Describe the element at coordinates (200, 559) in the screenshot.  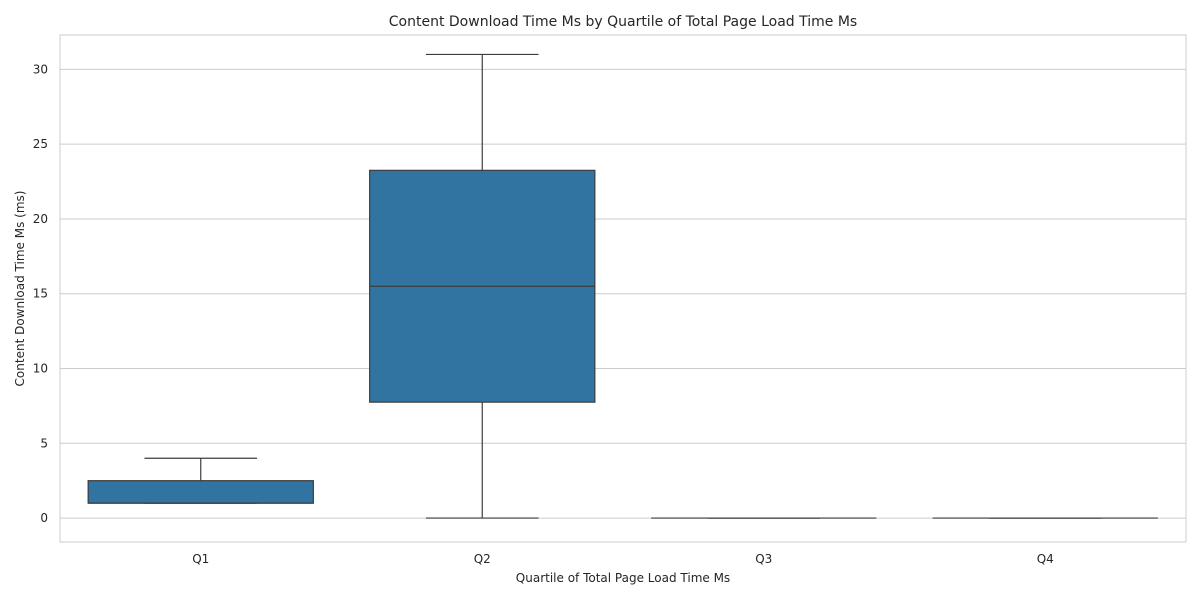
I see `x-tick-label: Q1` at that location.